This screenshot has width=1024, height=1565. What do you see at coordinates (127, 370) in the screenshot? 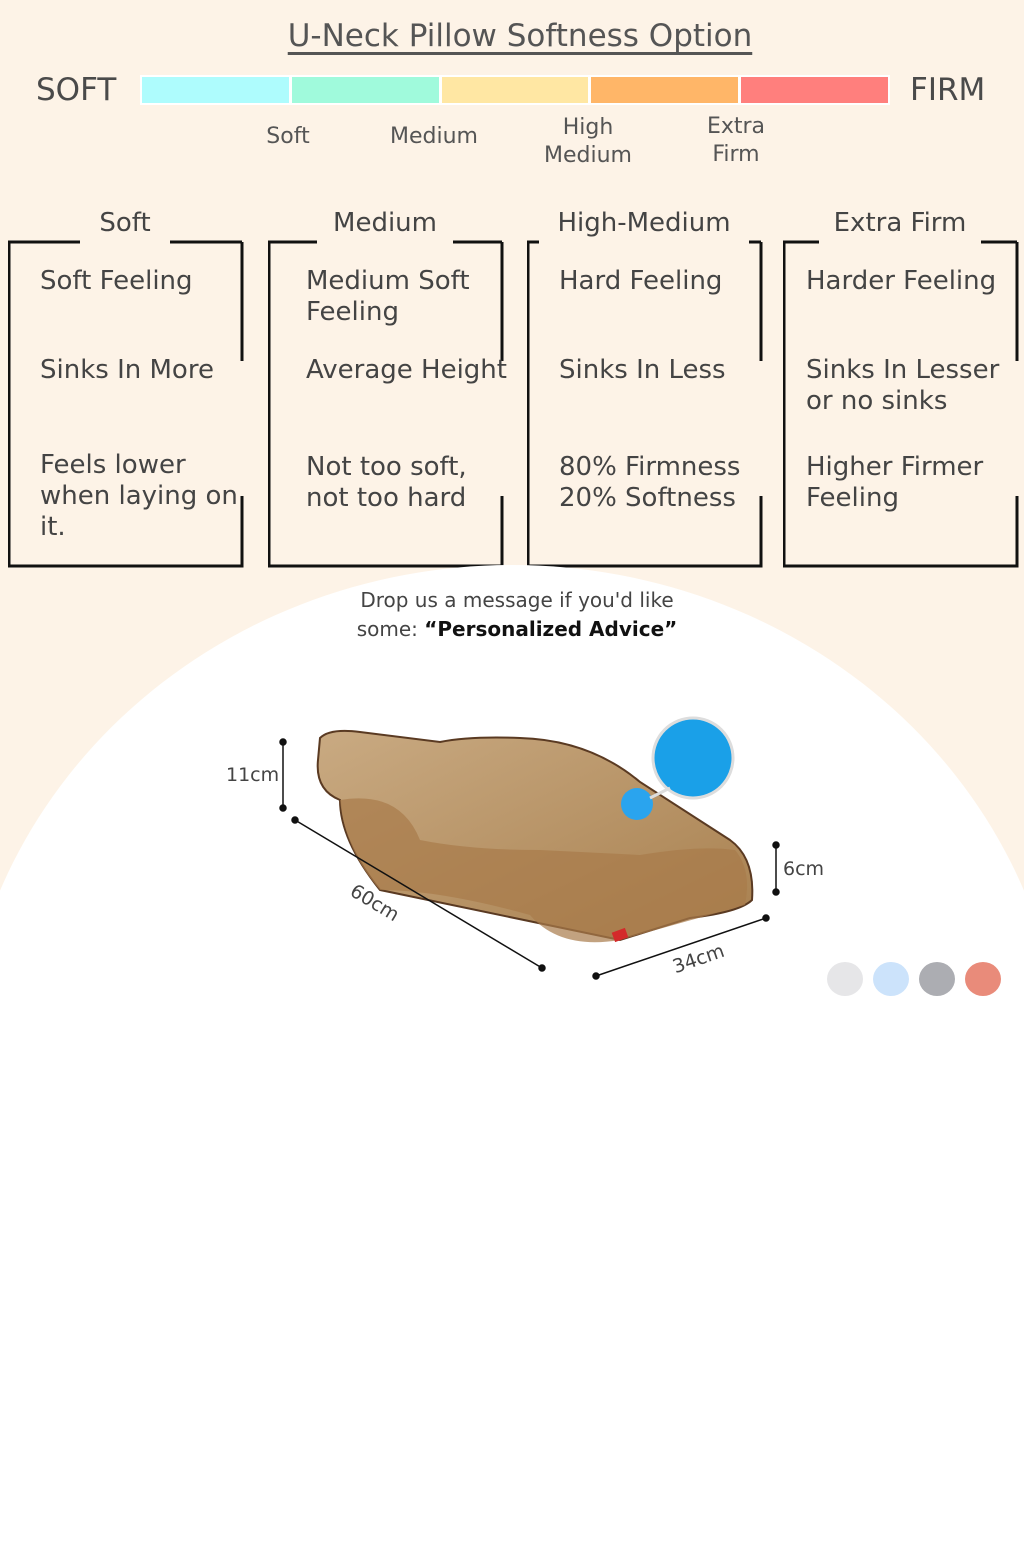
I see `option-feature: Sinks In More` at bounding box center [127, 370].